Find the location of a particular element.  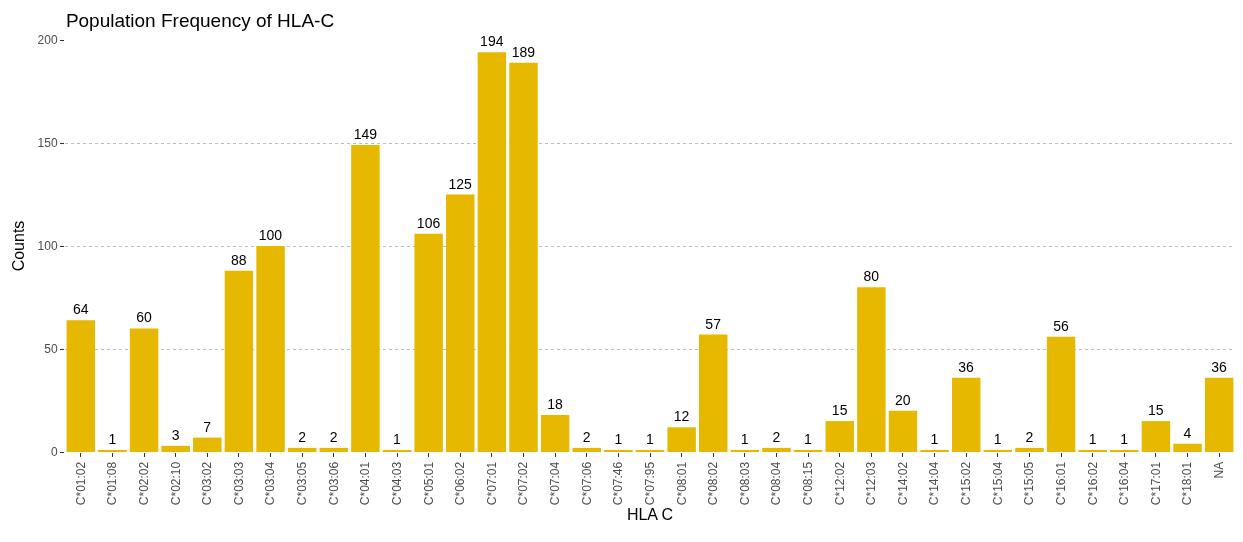

x-tick-label: C*15:05 is located at coordinates (1029, 483).